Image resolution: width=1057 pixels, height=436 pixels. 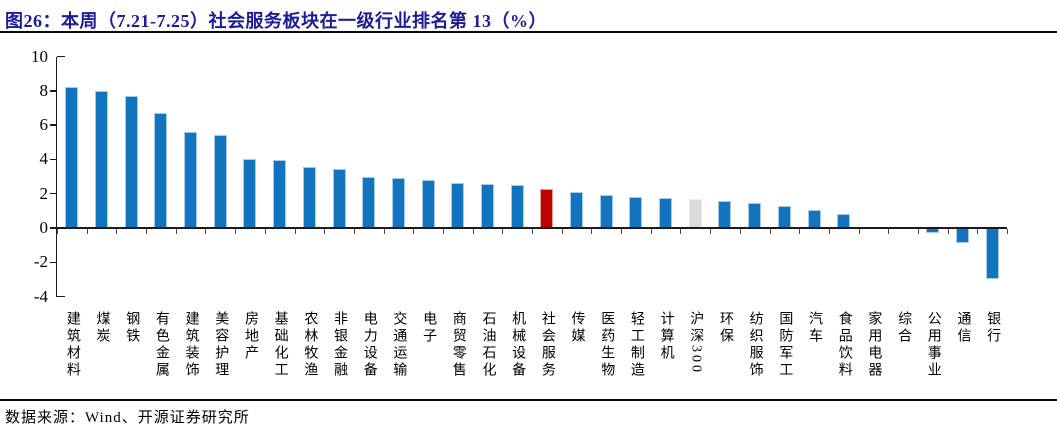 I want to click on y-tick-label: -4, so click(x=40, y=296).